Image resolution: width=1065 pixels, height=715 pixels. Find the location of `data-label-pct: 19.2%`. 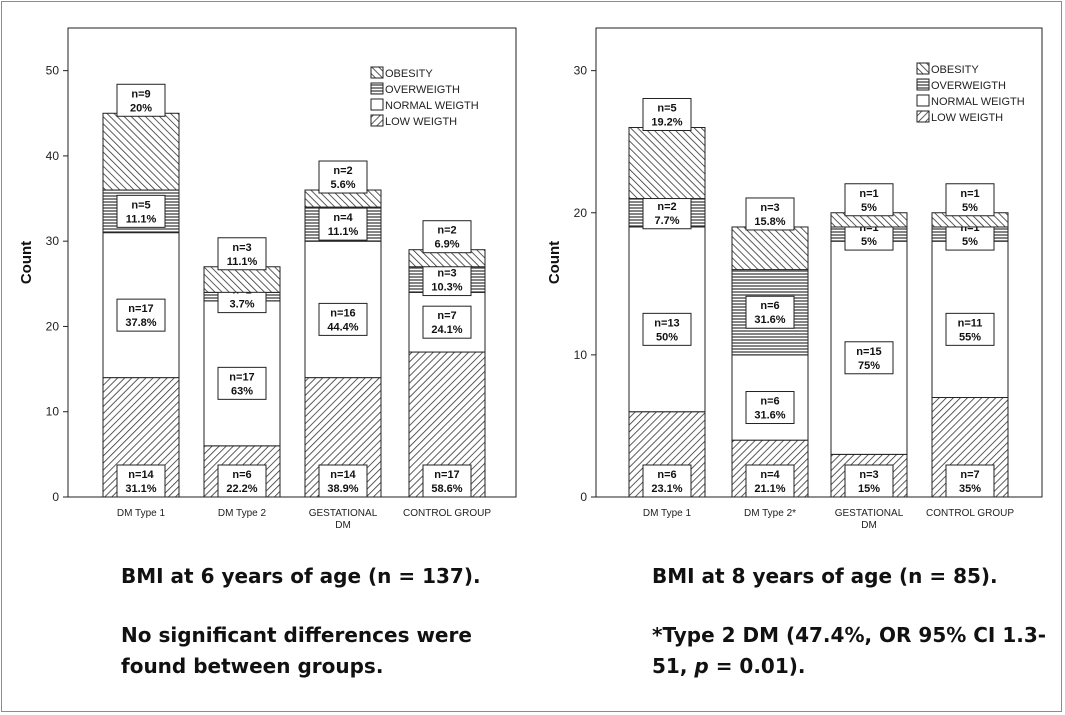

data-label-pct: 19.2% is located at coordinates (666, 122).